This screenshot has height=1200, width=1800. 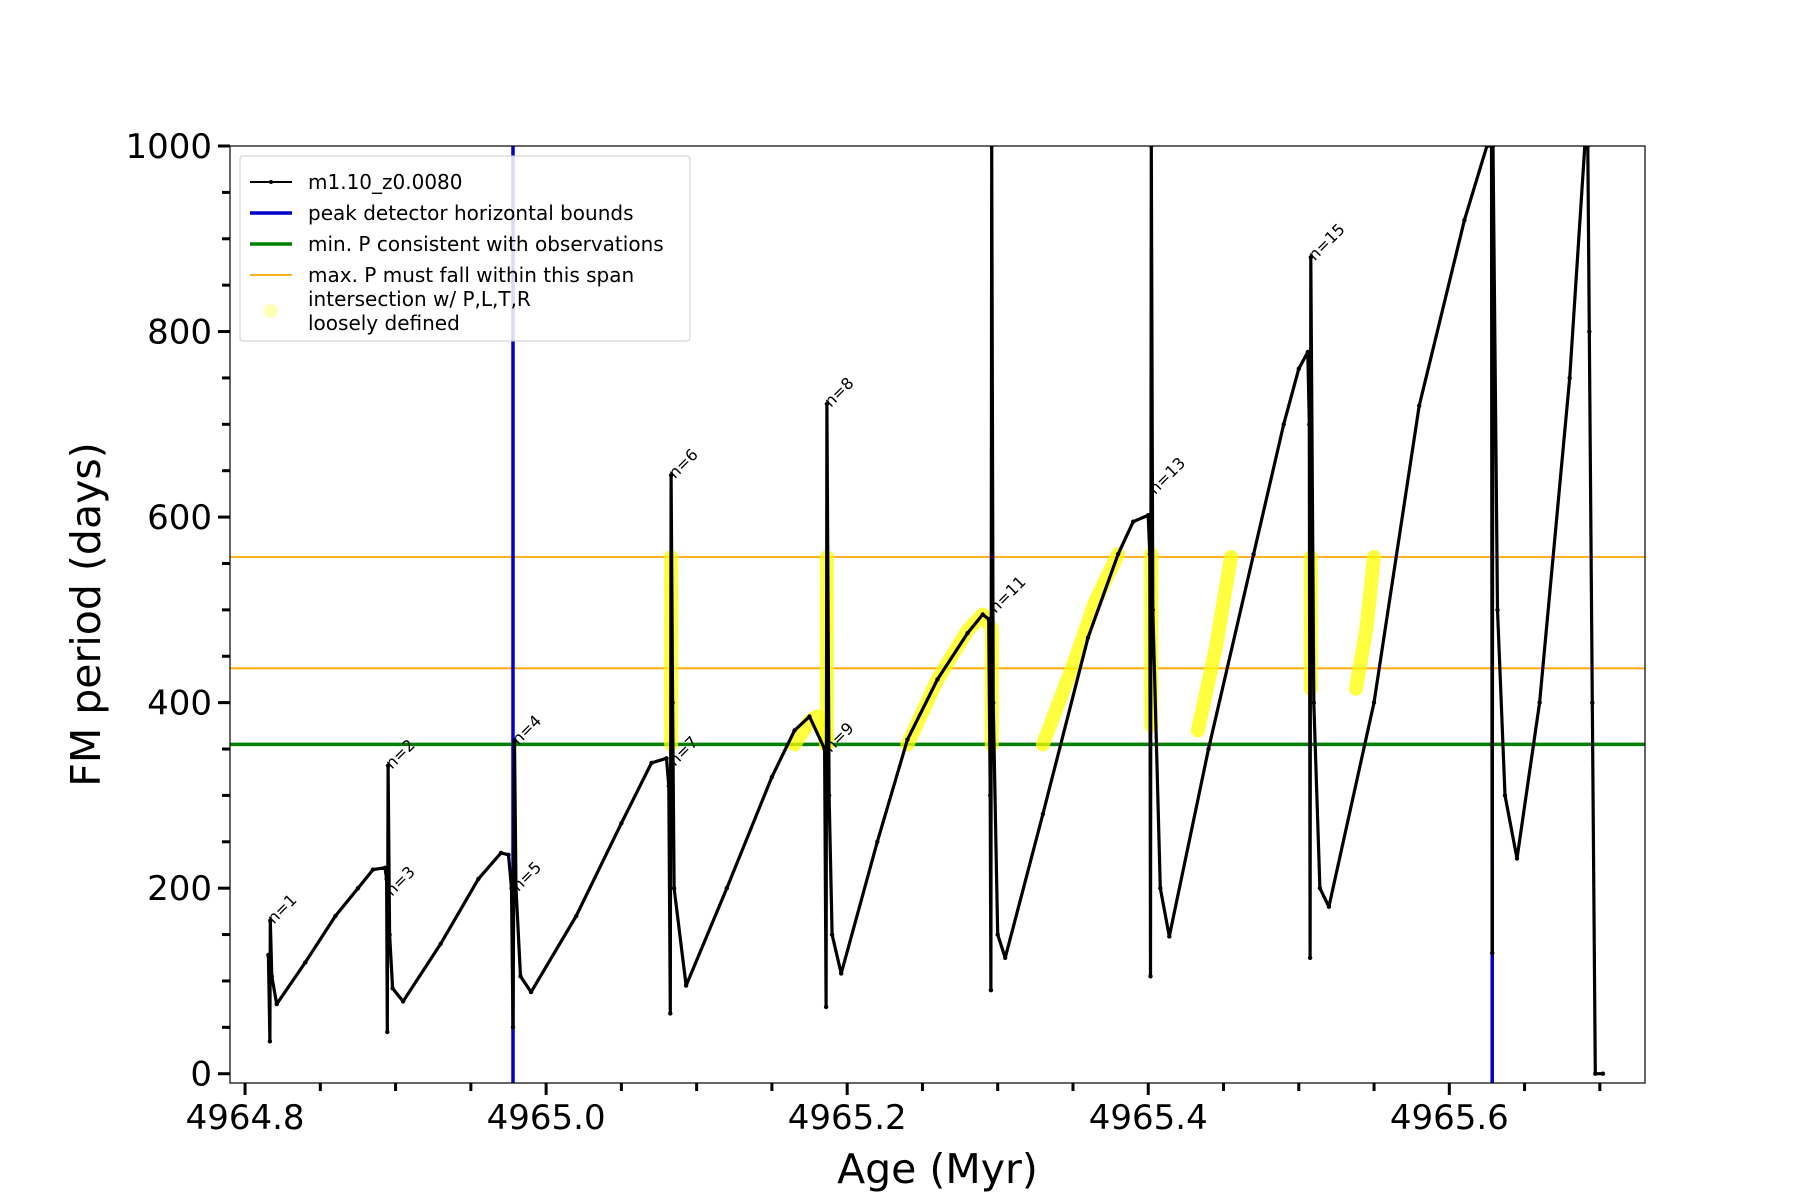 What do you see at coordinates (471, 275) in the screenshot?
I see `legend-label-max-period: max. P must fall within this span` at bounding box center [471, 275].